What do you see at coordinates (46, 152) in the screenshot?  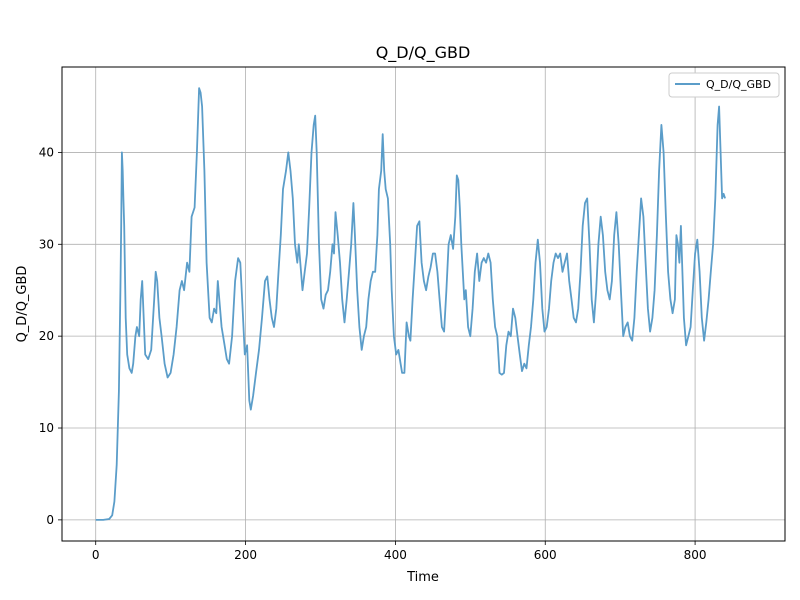 I see `y-tick-label: 40` at bounding box center [46, 152].